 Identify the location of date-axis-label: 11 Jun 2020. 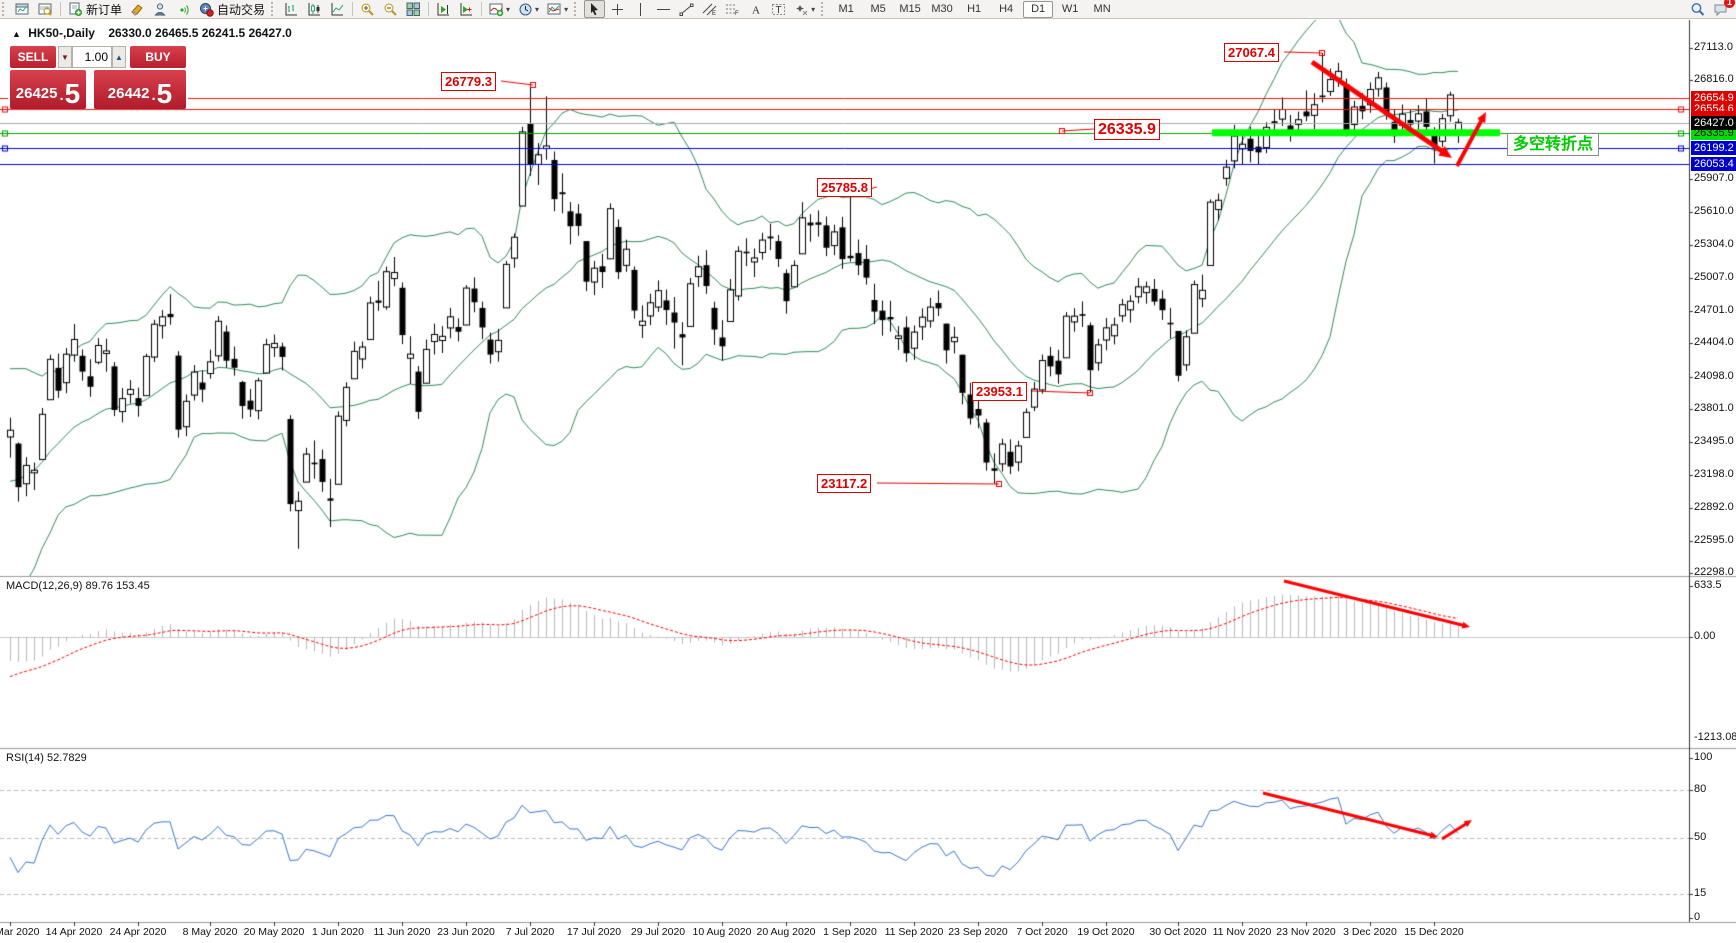
(402, 932).